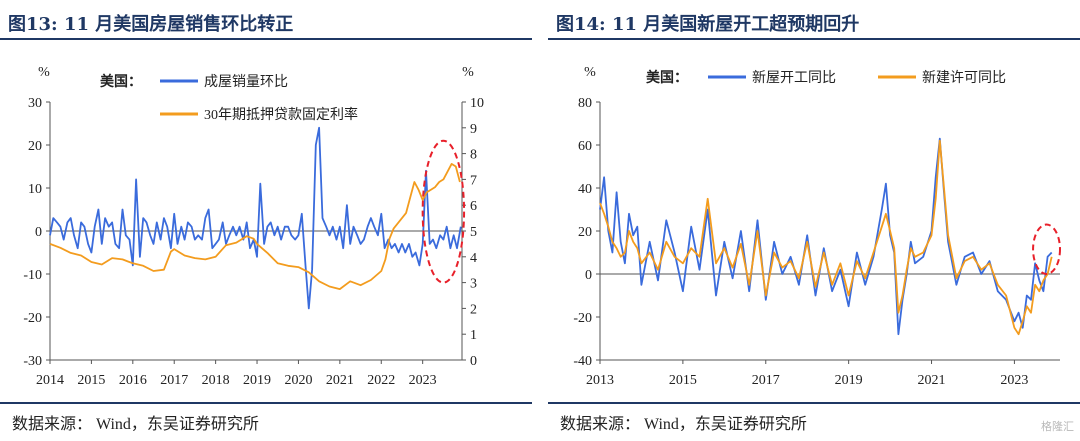 This screenshot has width=1080, height=441. I want to click on left-y-unit: %, so click(44, 72).